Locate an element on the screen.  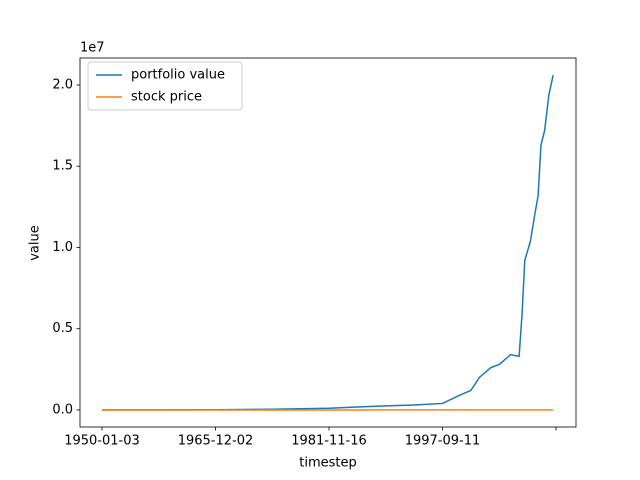
legend-label: stock price is located at coordinates (166, 97).